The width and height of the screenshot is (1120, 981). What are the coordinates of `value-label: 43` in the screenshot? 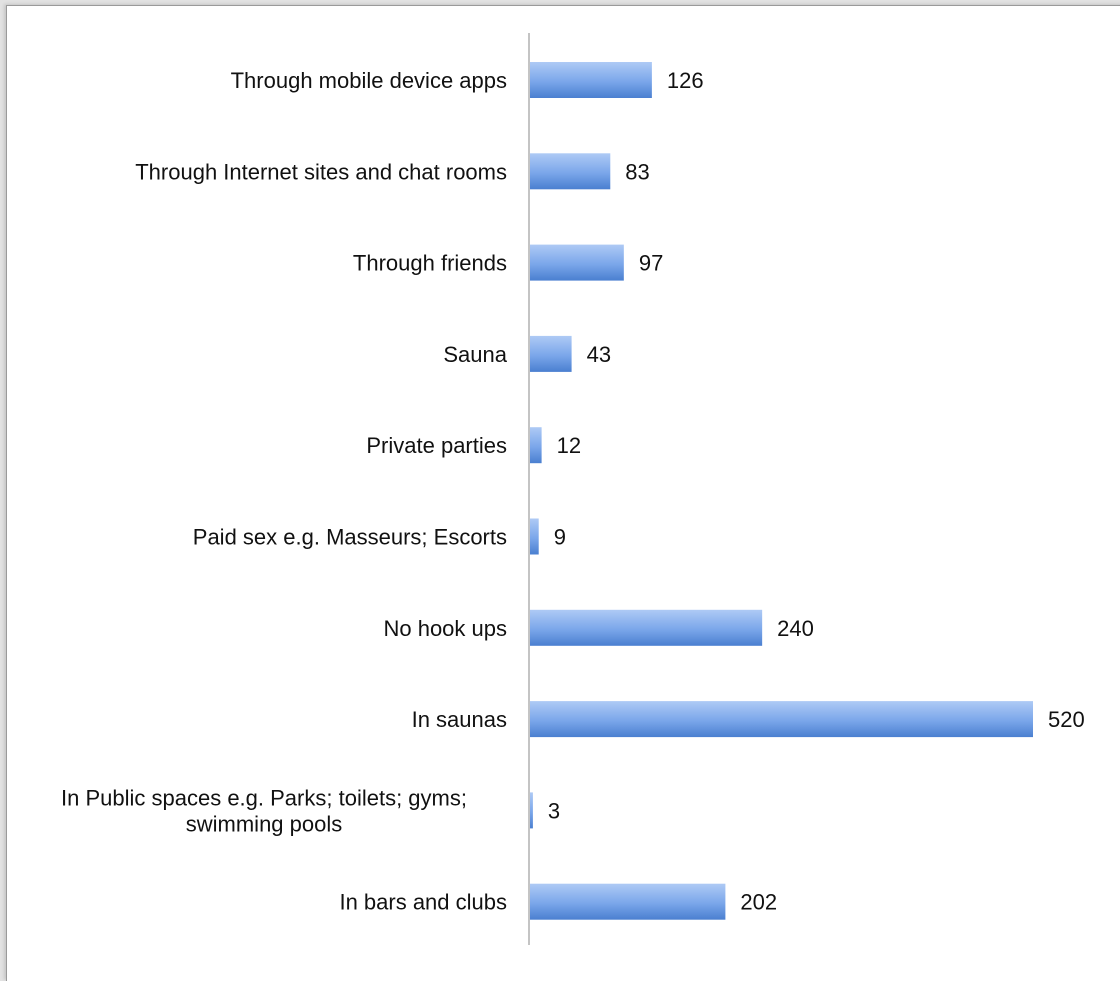 It's located at (599, 354).